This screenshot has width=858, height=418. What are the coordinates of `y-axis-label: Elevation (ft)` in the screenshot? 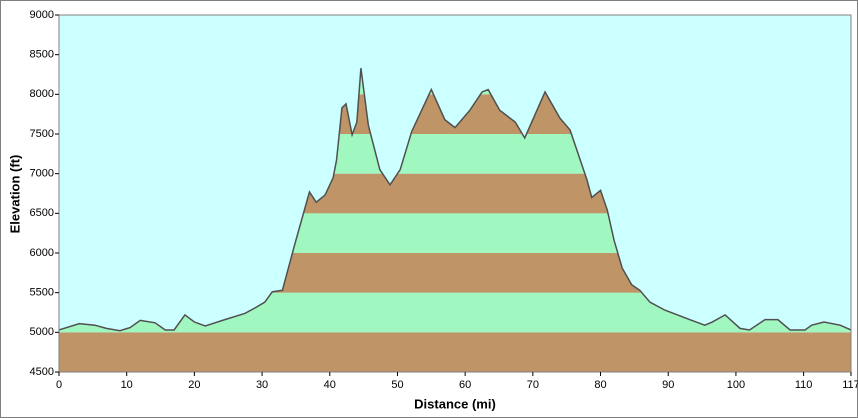 It's located at (14, 194).